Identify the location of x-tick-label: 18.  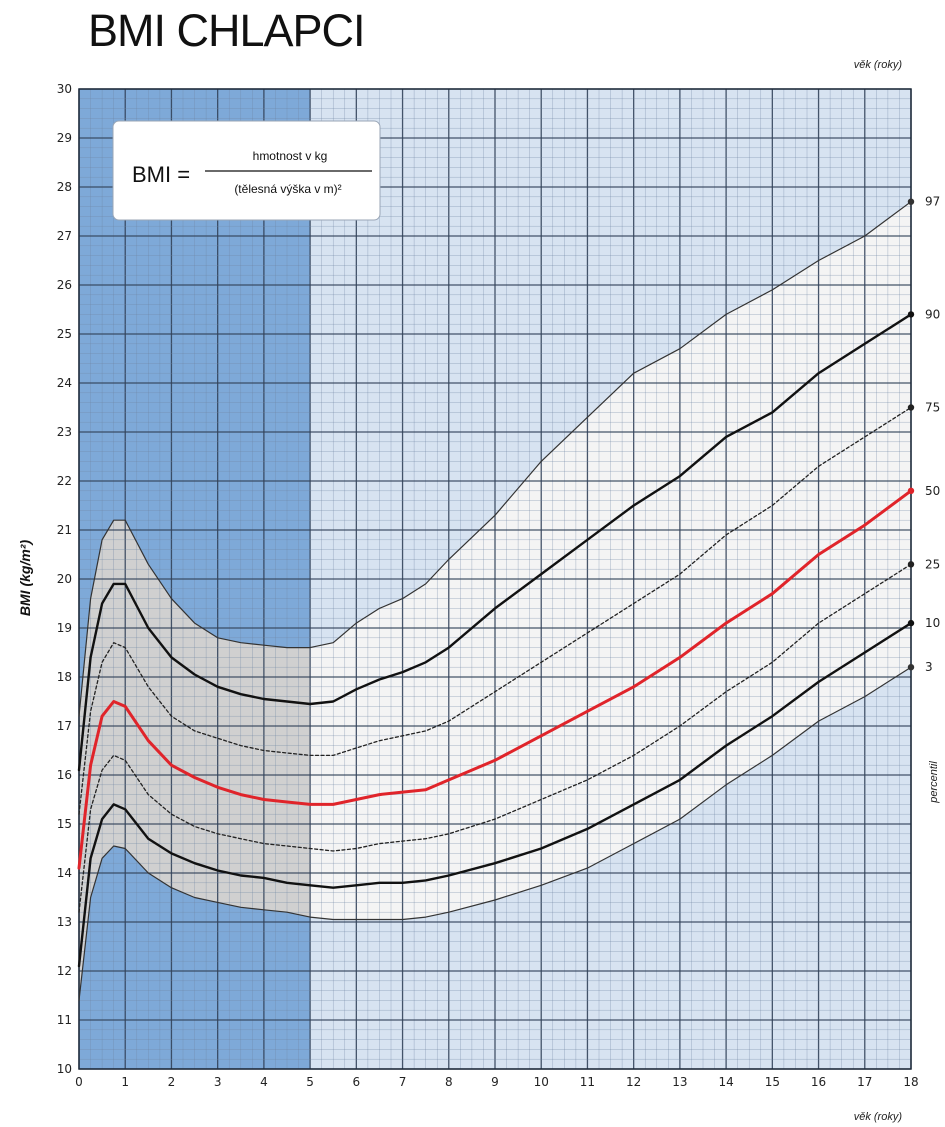
(910, 1082).